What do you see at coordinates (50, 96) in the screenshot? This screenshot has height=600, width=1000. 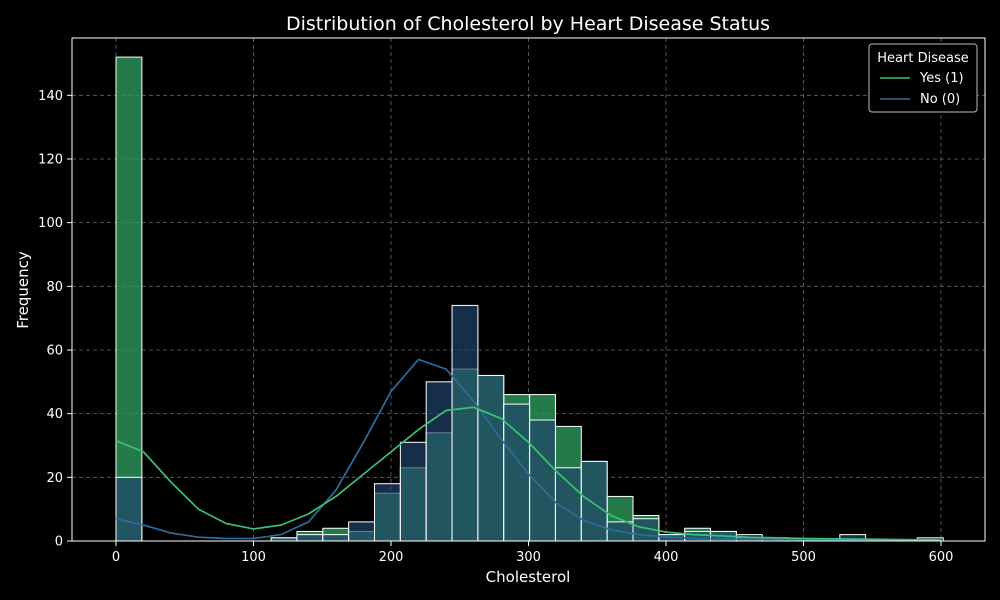 I see `y-tick-label: 140` at bounding box center [50, 96].